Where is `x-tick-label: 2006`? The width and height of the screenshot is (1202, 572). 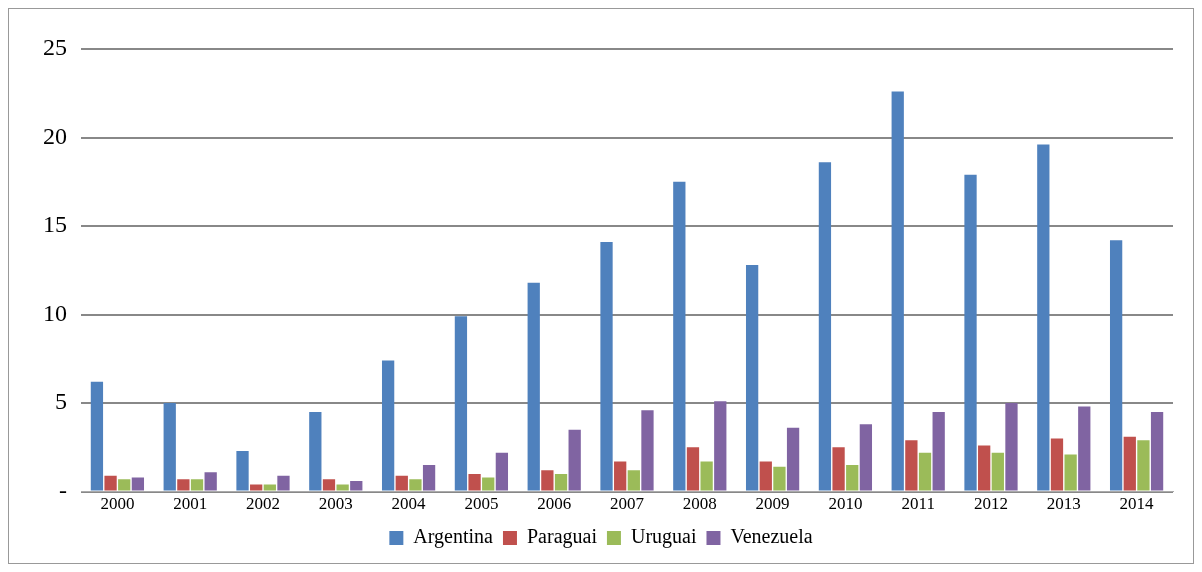
x-tick-label: 2006 is located at coordinates (554, 504).